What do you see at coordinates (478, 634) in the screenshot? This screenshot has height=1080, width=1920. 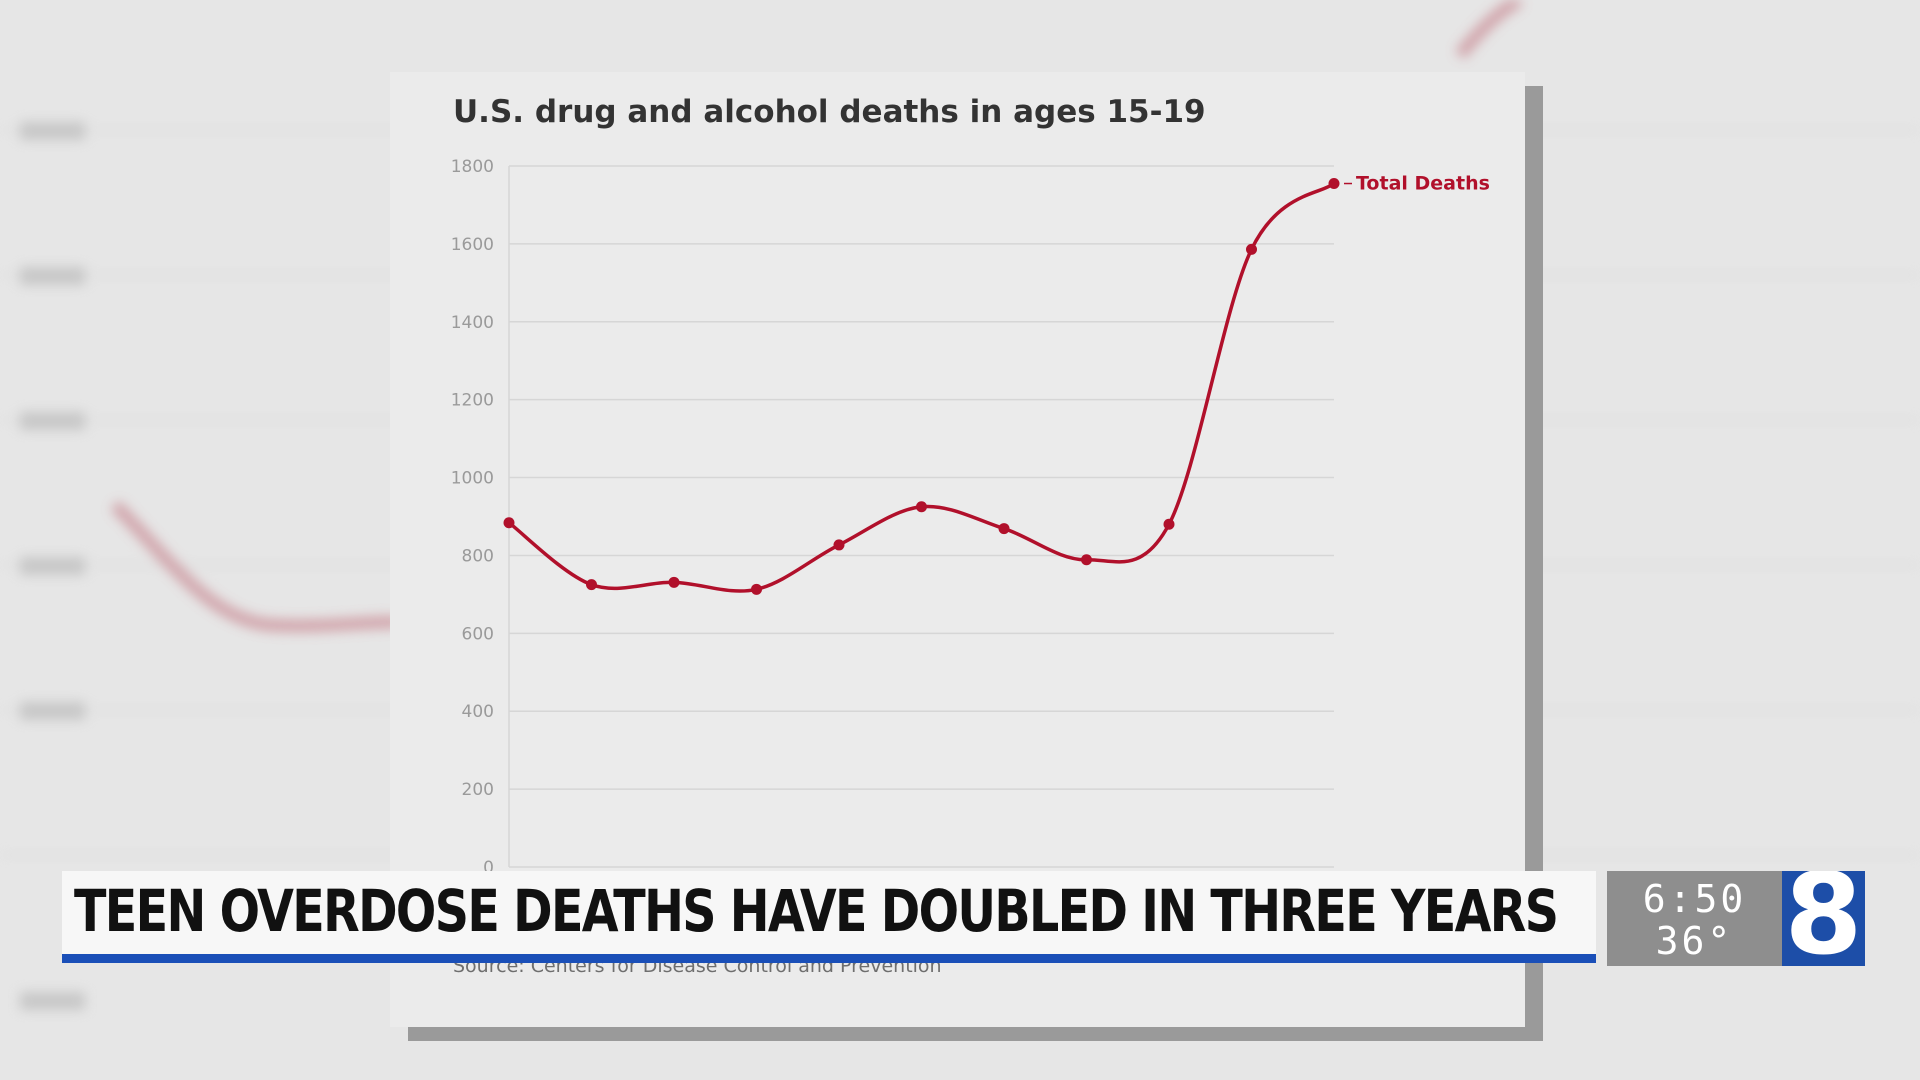 I see `y-tick-label: 600` at bounding box center [478, 634].